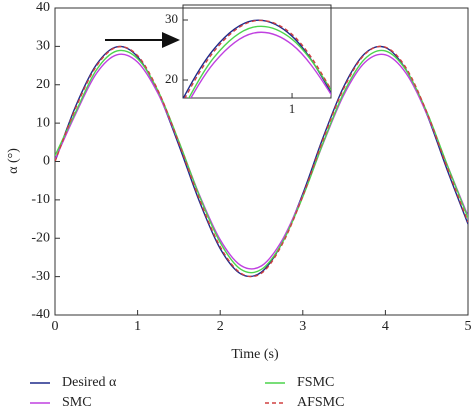 This screenshot has width=474, height=413. Describe the element at coordinates (320, 402) in the screenshot. I see `legend-label: AFSMC` at that location.